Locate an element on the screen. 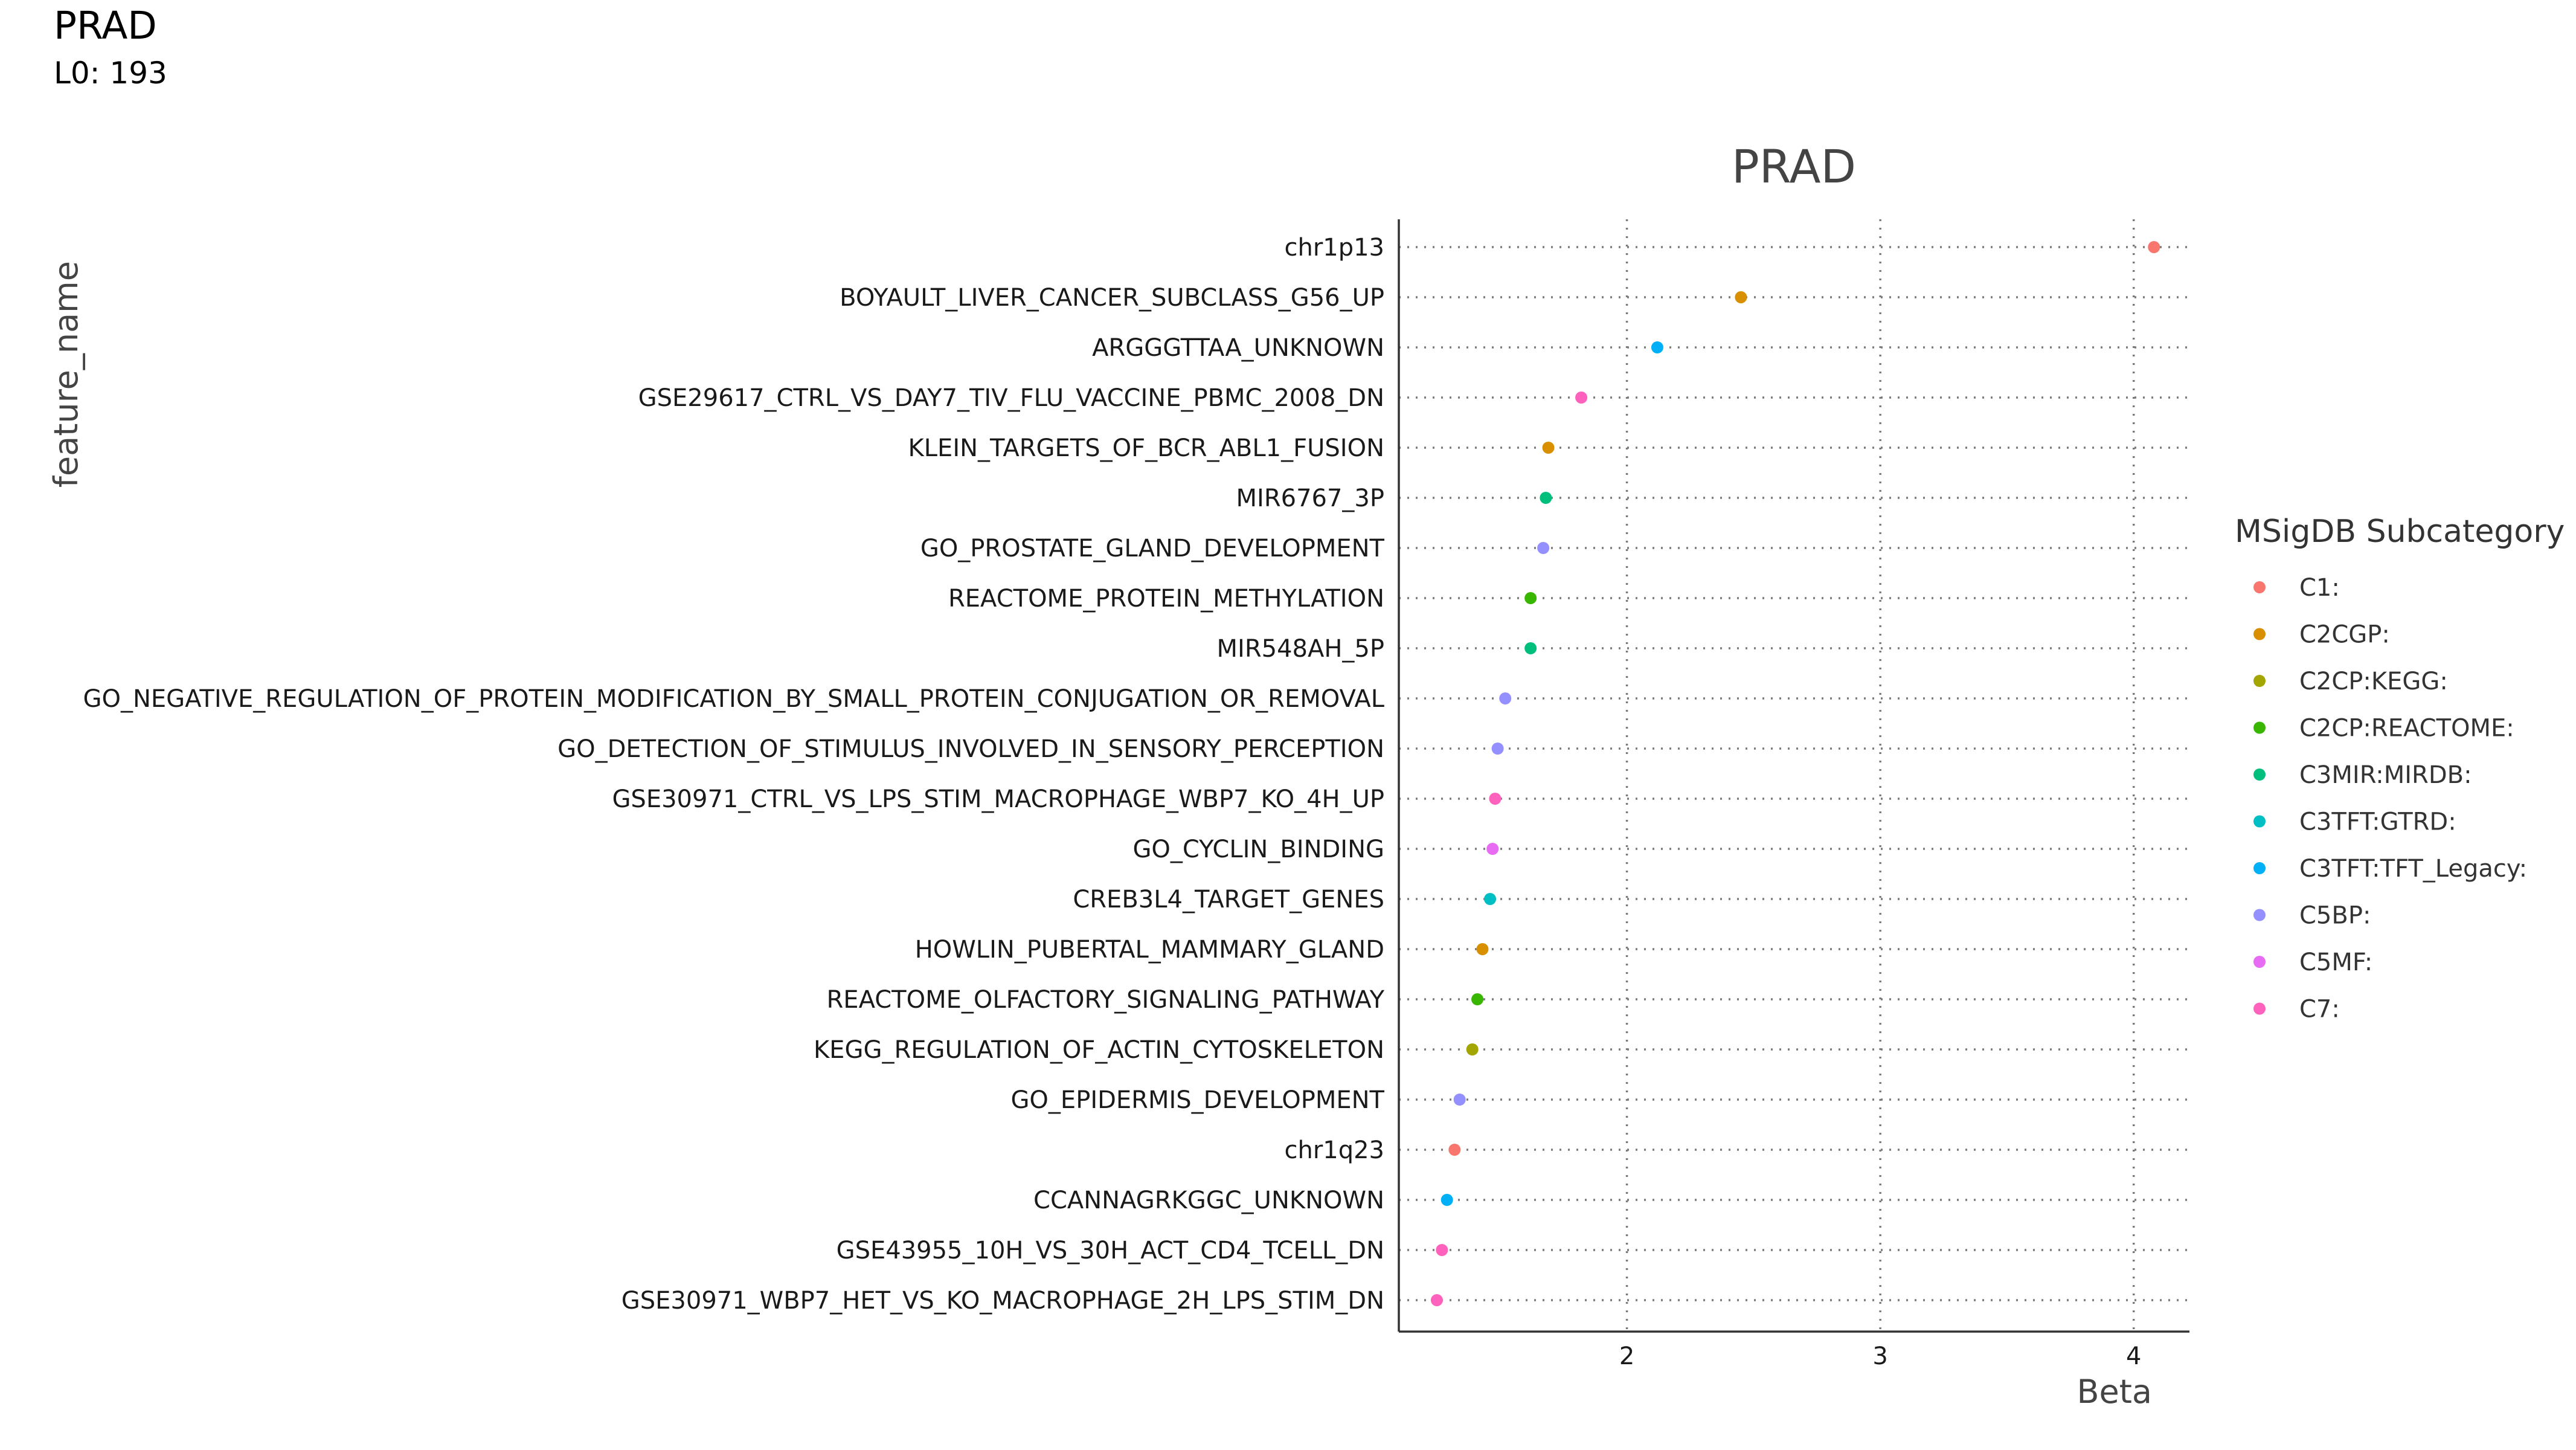 The height and width of the screenshot is (1450, 2576). y-tick-label: BOYAULT_LIVER_CANCER_SUBCLASS_G56_UP is located at coordinates (1112, 298).